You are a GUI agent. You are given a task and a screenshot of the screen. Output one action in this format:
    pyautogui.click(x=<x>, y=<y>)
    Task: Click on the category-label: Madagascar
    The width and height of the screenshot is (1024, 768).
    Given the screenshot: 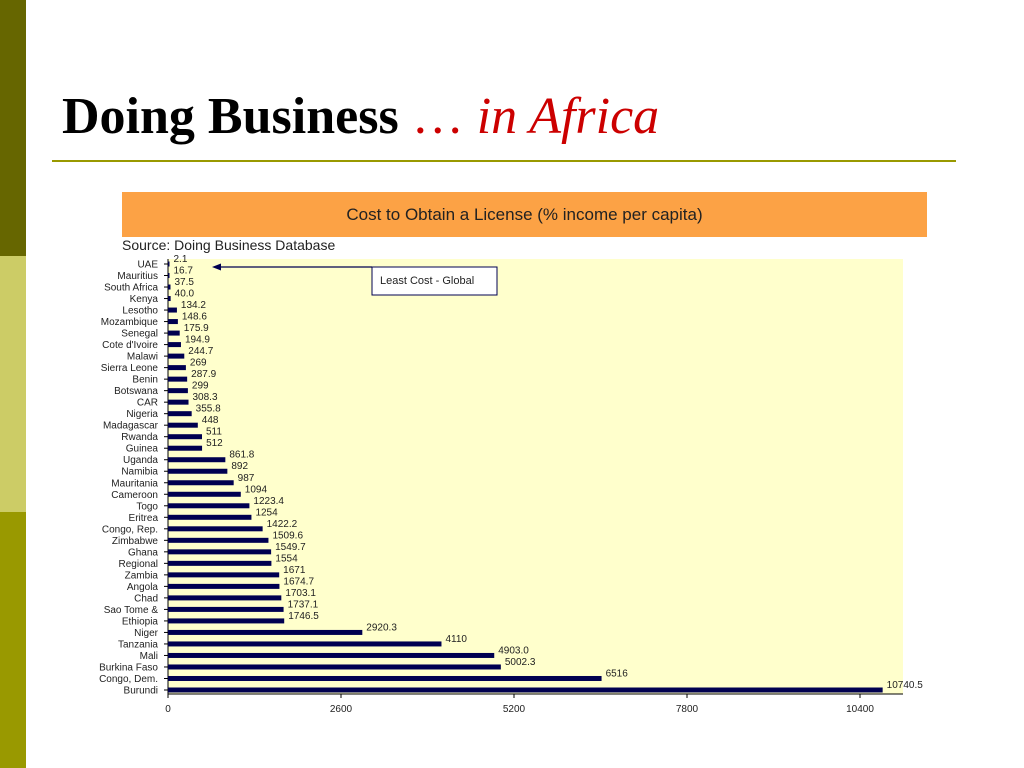 What is the action you would take?
    pyautogui.click(x=131, y=426)
    